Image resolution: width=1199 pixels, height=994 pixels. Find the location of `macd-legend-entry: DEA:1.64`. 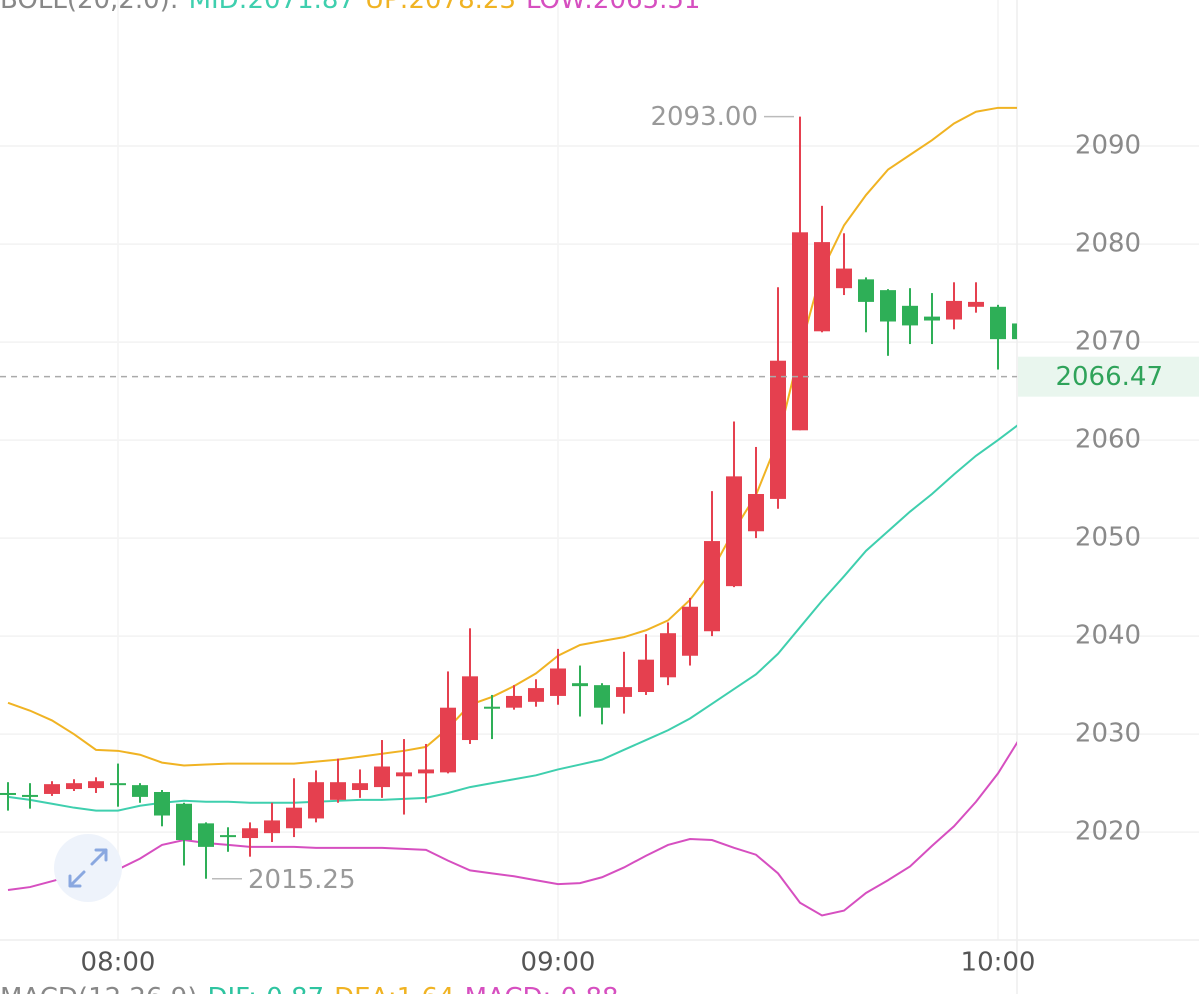

macd-legend-entry: DEA:1.64 is located at coordinates (394, 988).